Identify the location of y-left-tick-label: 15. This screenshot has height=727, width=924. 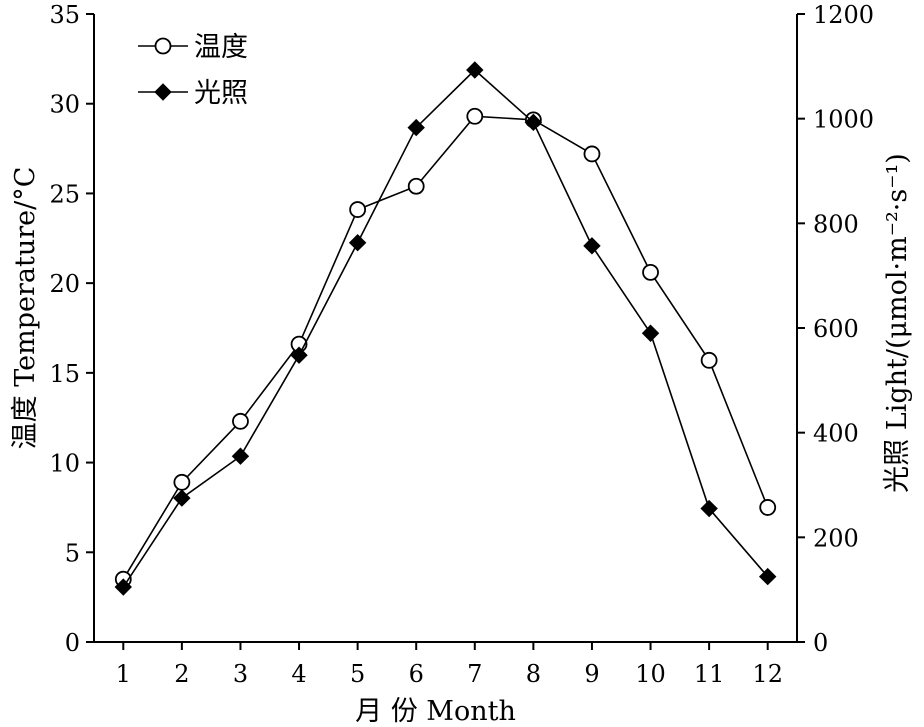
(64, 374).